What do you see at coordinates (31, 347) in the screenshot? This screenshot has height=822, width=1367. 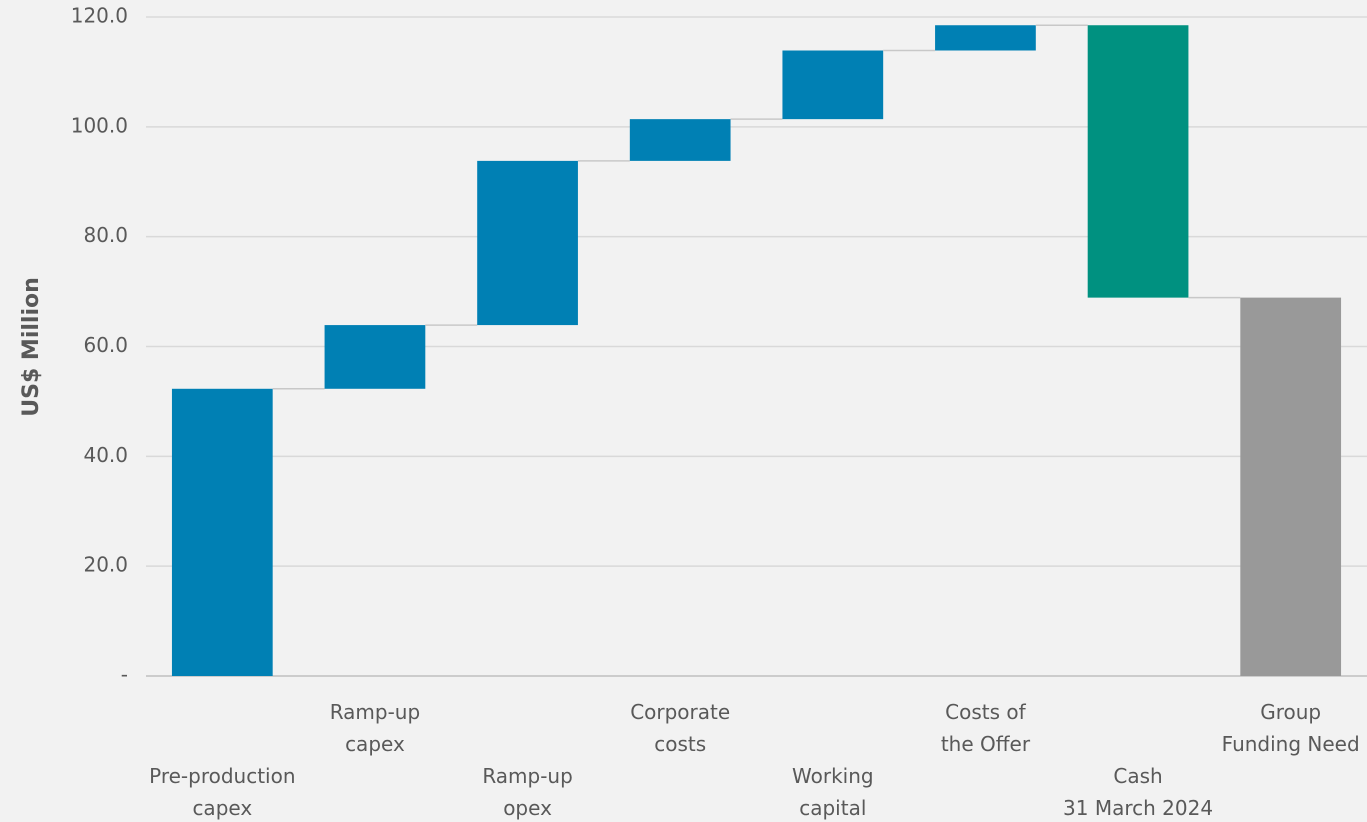 I see `y-axis-title: US$ Million` at bounding box center [31, 347].